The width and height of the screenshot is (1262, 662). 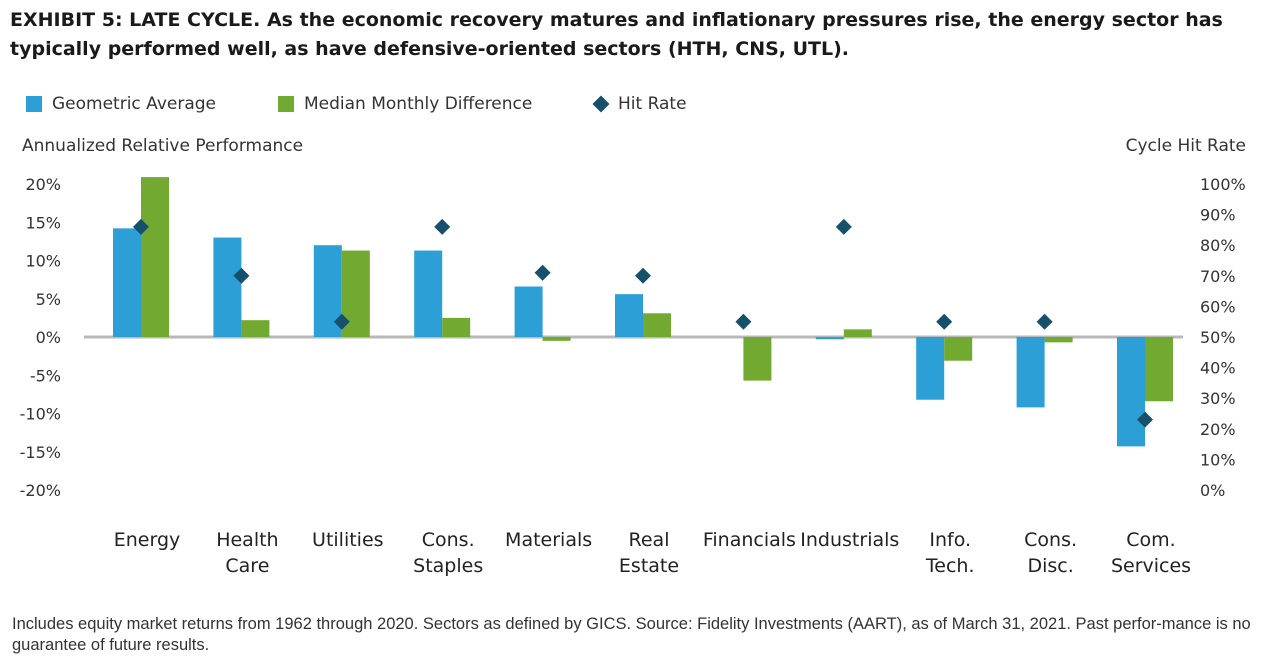 What do you see at coordinates (40, 414) in the screenshot?
I see `y-tick-label: -10%` at bounding box center [40, 414].